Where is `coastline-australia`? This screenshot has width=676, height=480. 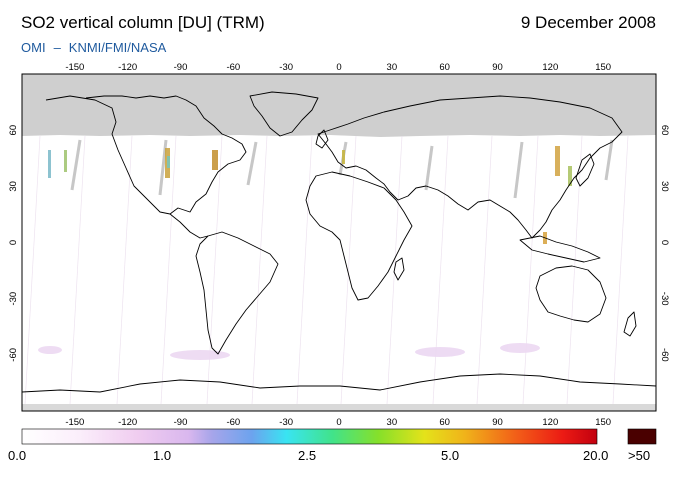
coastline-australia is located at coordinates (571, 294).